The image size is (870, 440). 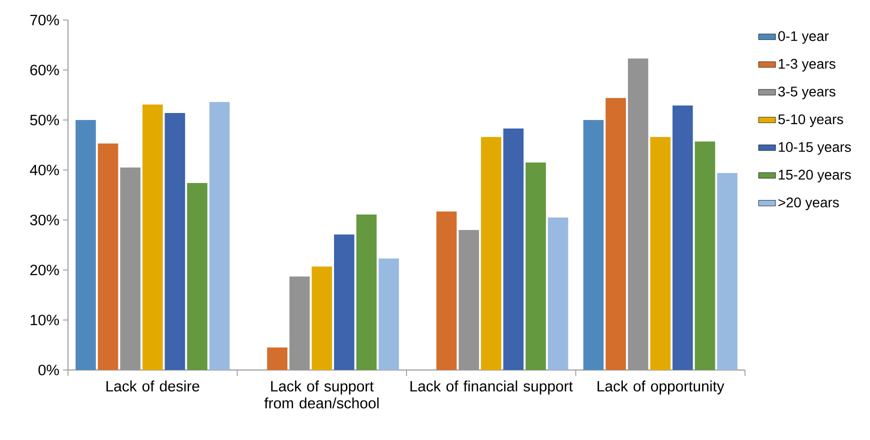 I want to click on y-tick-label: 50%, so click(x=44, y=120).